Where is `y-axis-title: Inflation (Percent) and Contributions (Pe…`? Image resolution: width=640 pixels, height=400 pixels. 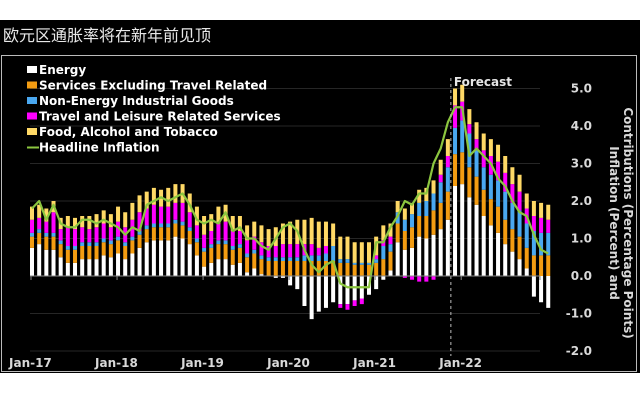
y-axis-title: Inflation (Percent) and Contributions (Pe… is located at coordinates (621, 222).